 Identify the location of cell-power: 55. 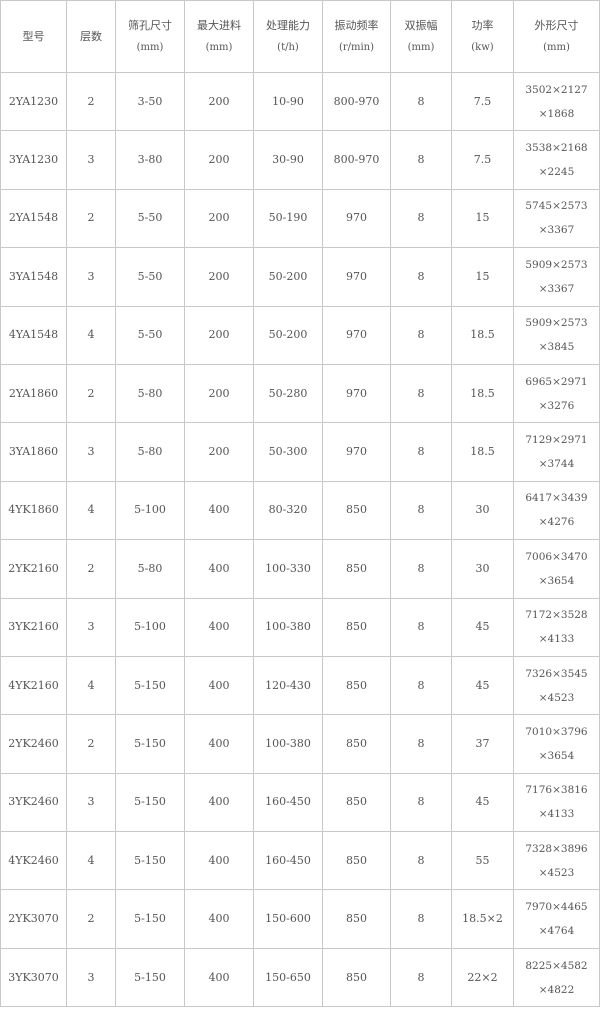
(482, 861).